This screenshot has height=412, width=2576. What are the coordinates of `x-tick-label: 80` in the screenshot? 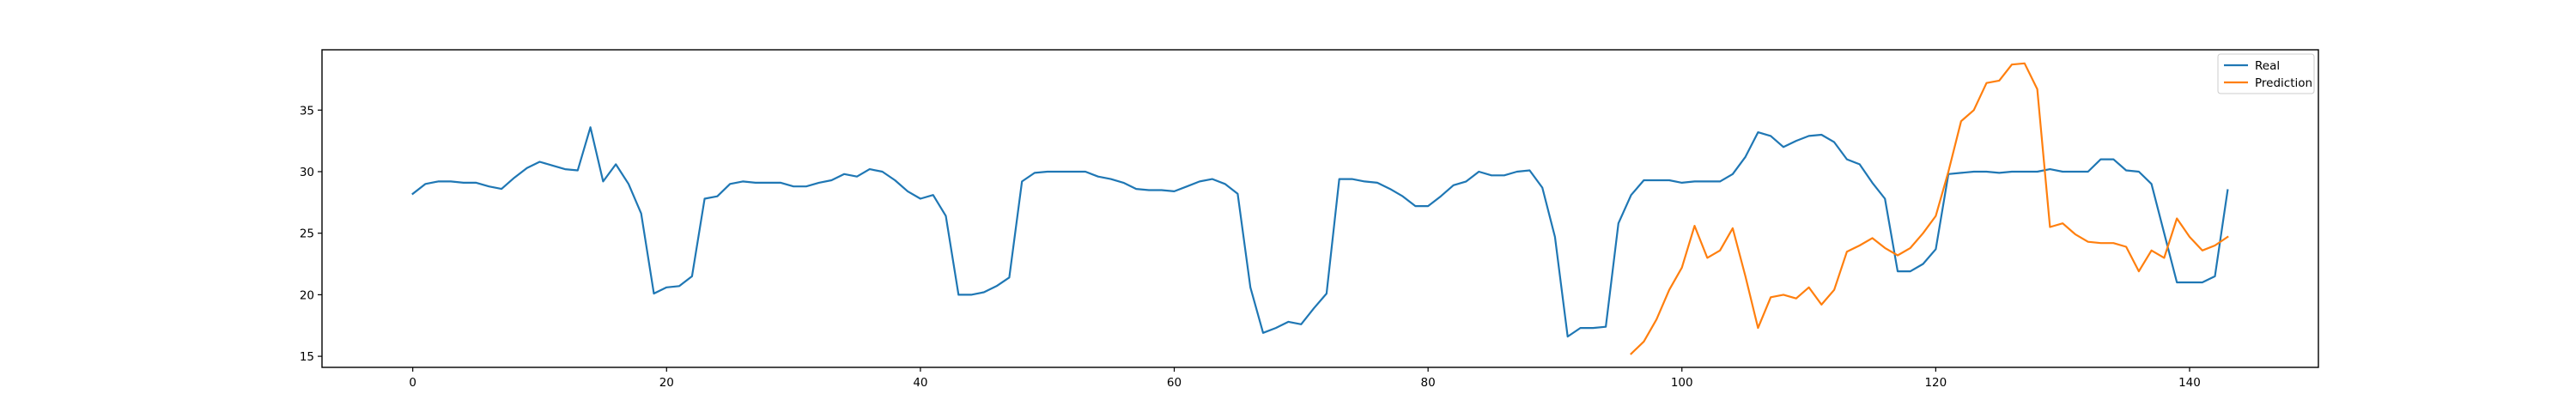 It's located at (1429, 383).